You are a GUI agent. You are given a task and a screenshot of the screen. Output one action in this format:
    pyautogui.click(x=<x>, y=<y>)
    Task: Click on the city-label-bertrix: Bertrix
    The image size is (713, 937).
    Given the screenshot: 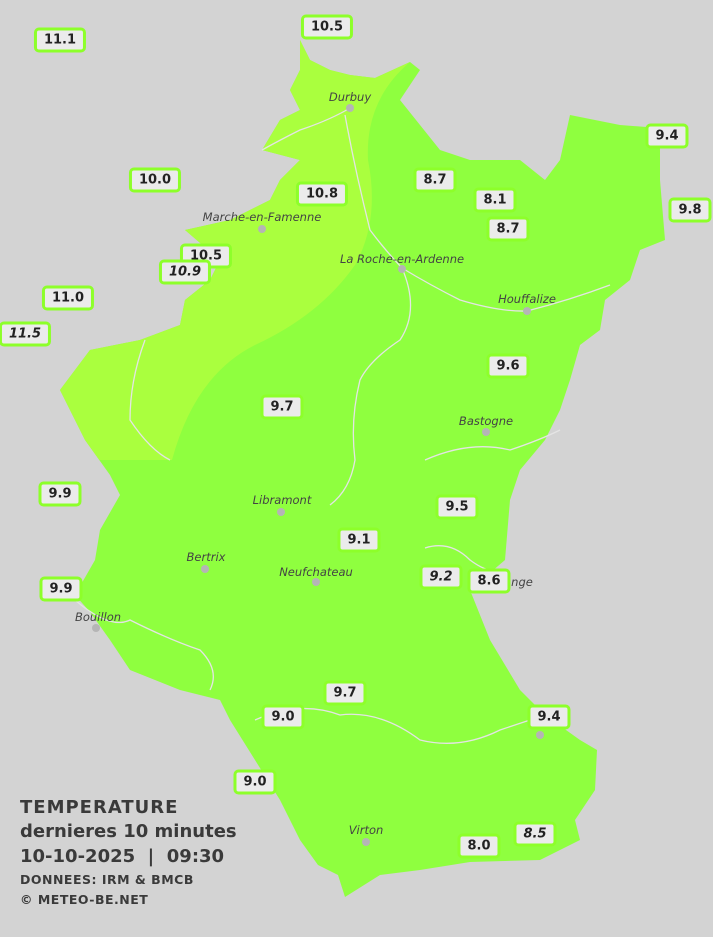 What is the action you would take?
    pyautogui.click(x=206, y=557)
    